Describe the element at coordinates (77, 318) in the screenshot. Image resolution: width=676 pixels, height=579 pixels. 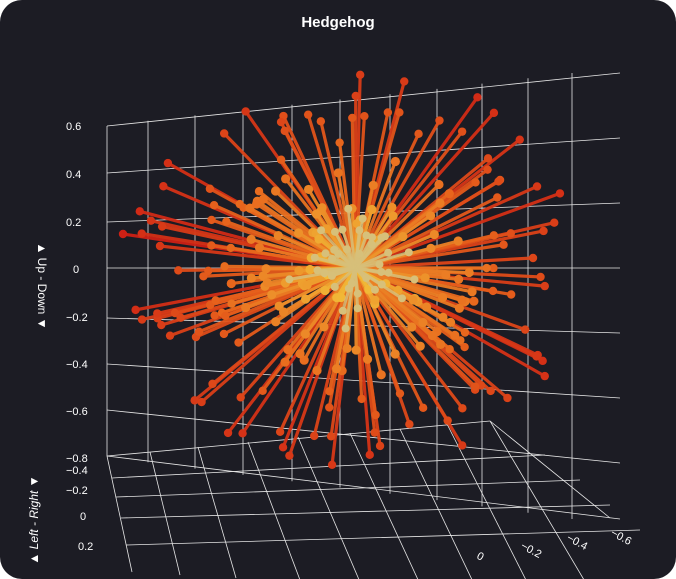
I see `z-tick-label: −0.2` at that location.